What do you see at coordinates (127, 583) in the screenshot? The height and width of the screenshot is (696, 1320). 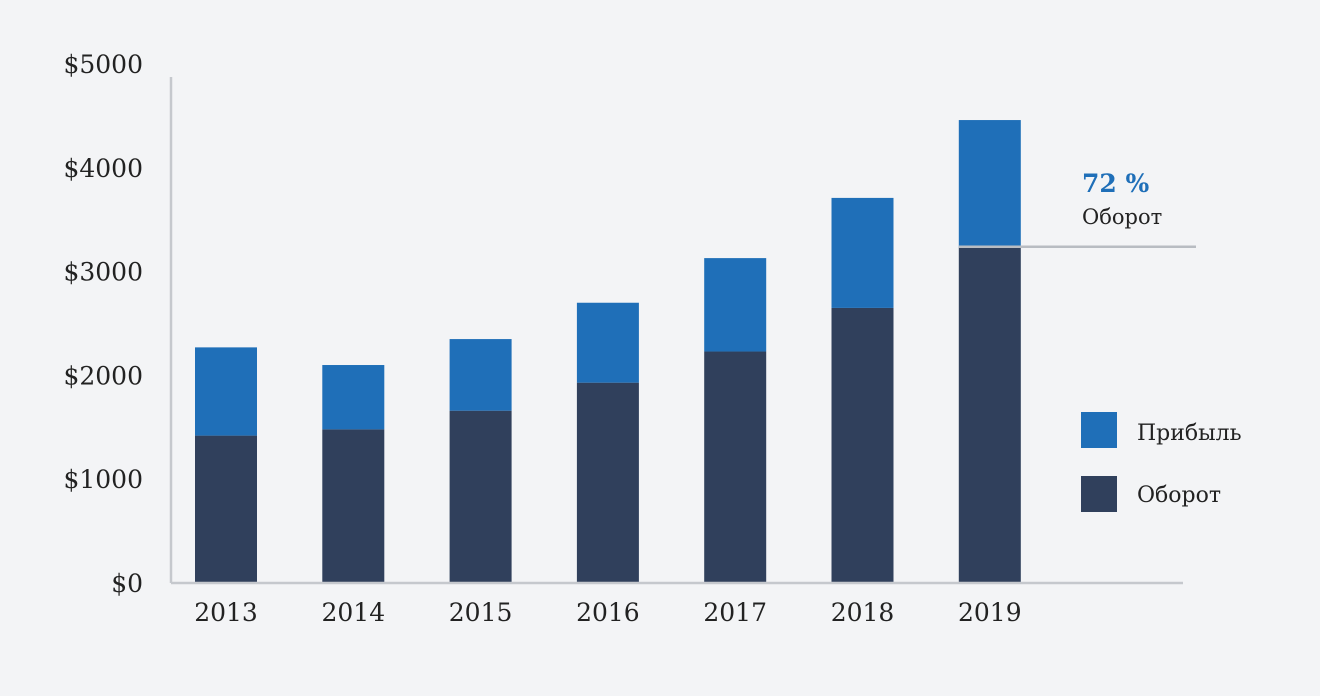 I see `y-tick-label: $0` at bounding box center [127, 583].